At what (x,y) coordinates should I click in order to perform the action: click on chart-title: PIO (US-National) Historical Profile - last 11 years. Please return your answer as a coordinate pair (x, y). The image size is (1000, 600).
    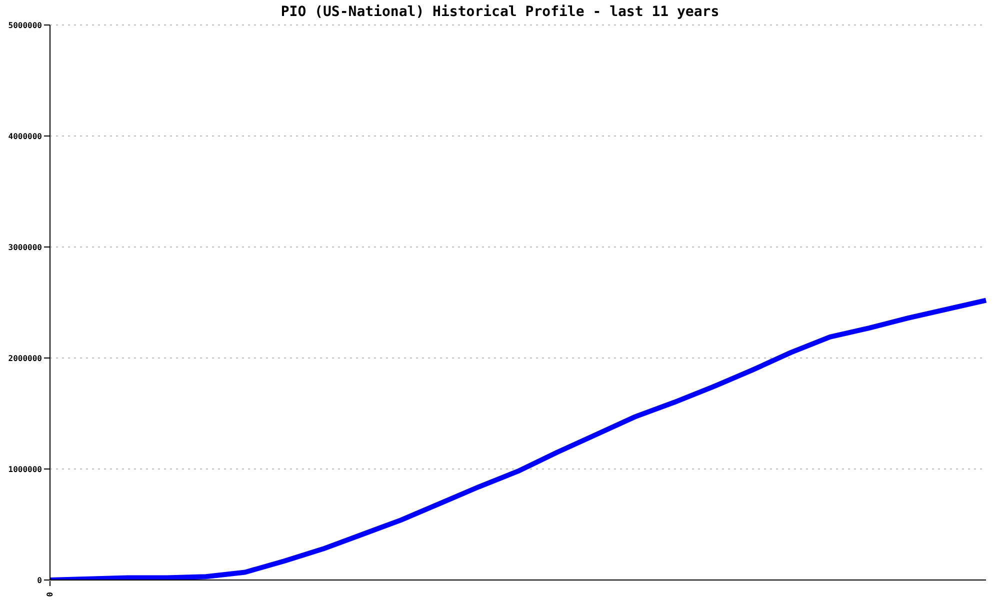
    Looking at the image, I should click on (500, 12).